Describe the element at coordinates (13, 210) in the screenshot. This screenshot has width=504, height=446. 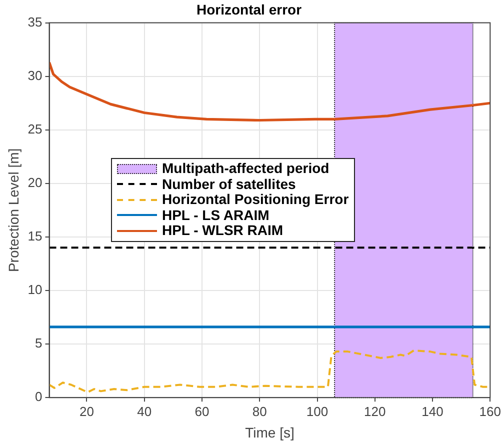
I see `y-axis-title: Protection Level [m]` at that location.